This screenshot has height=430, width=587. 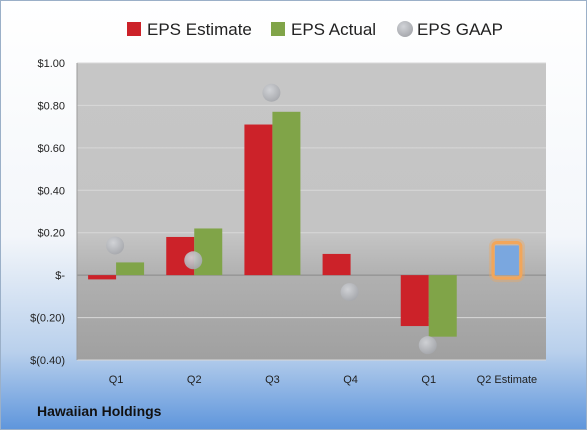 I want to click on y-tick-label: $(0.40), so click(x=47, y=361).